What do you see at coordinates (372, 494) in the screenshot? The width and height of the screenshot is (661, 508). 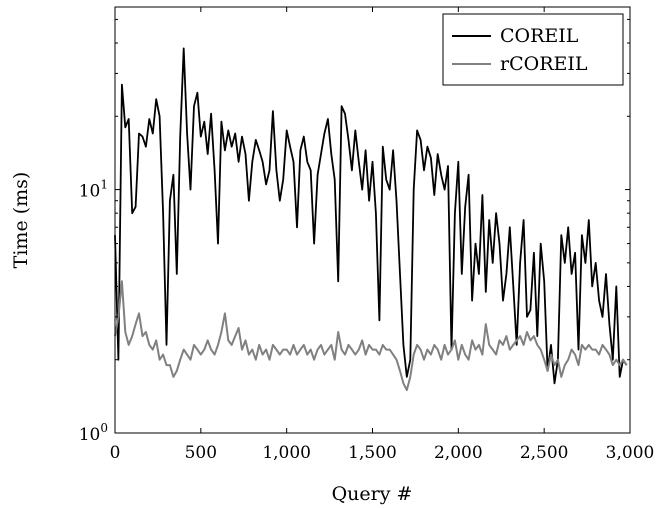 I see `x-axis-label: Query #` at bounding box center [372, 494].